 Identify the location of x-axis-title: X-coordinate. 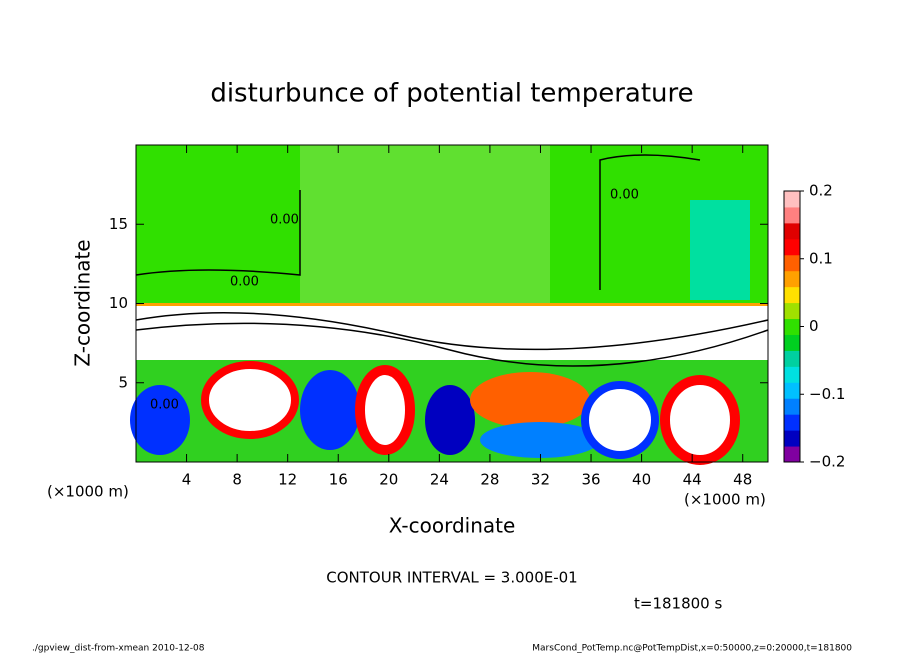
(452, 526).